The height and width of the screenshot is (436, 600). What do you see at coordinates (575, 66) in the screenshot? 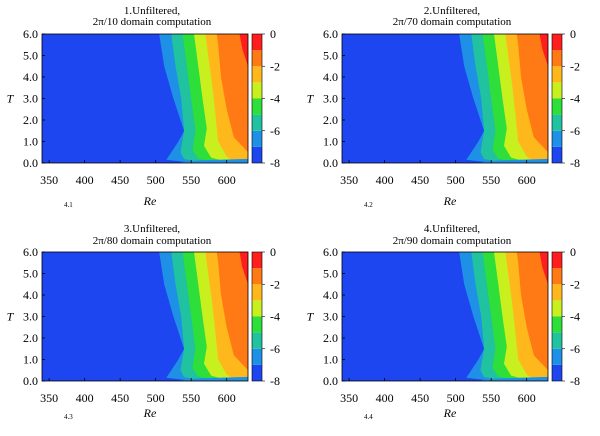
I see `colorbar-tick-label: -2` at bounding box center [575, 66].